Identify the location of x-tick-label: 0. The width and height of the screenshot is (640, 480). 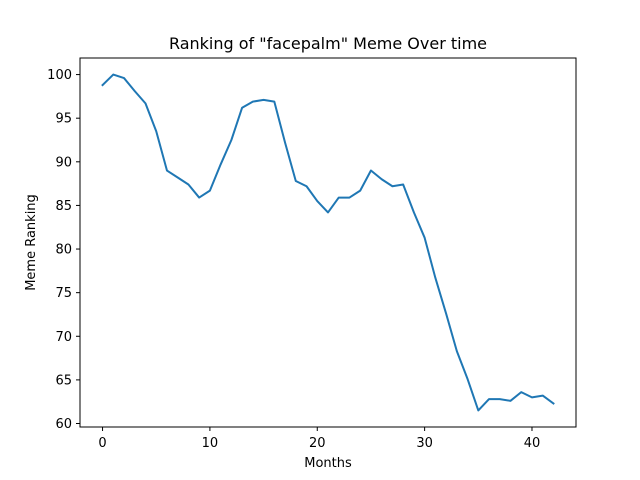
(102, 443).